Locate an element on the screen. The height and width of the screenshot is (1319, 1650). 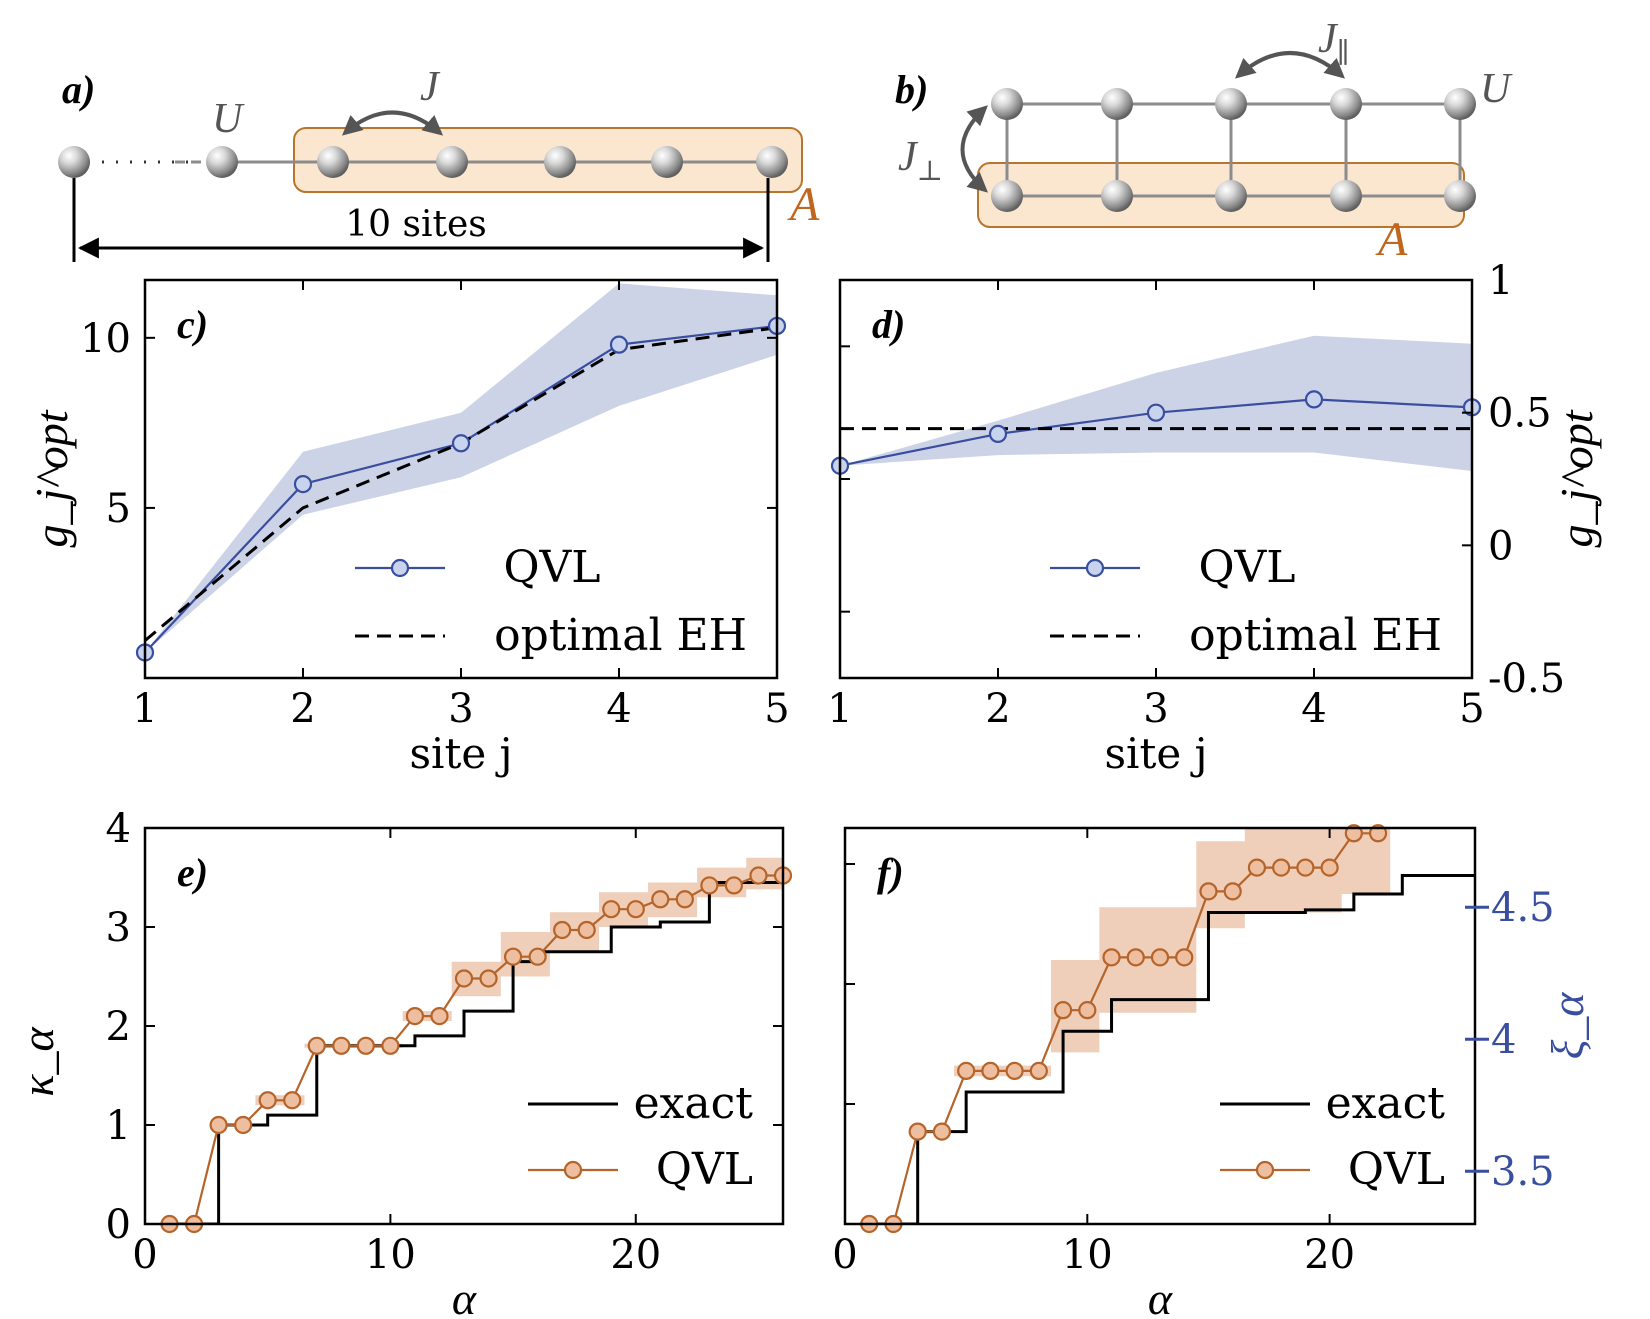
x-tick-label: 10 is located at coordinates (390, 1255).